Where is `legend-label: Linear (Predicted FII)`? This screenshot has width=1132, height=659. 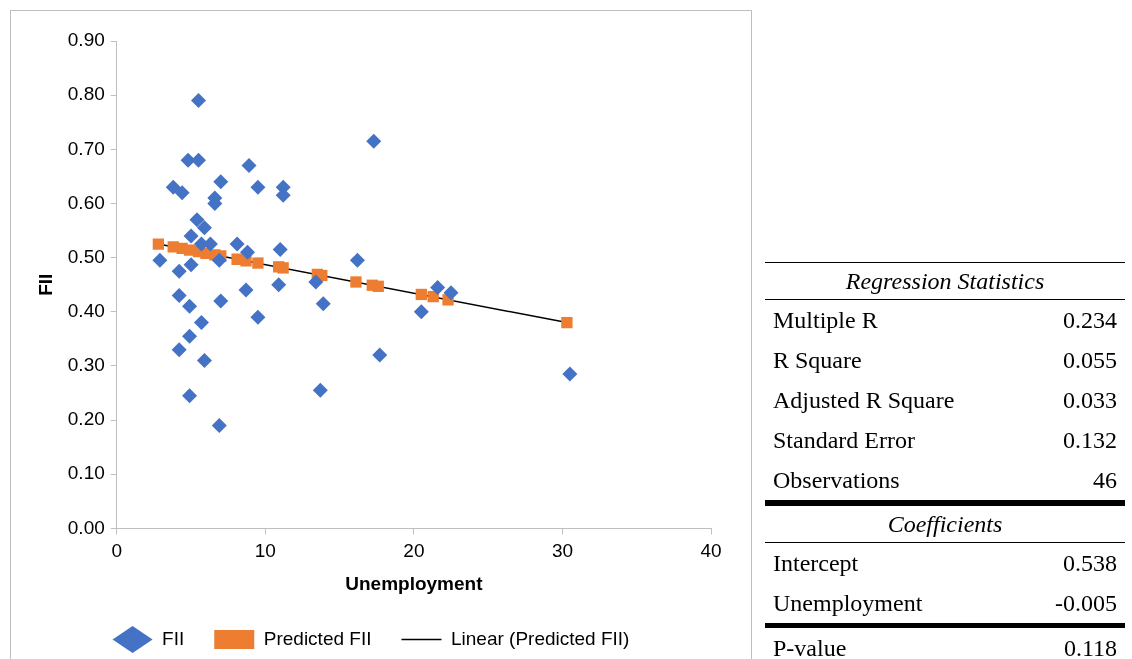 legend-label: Linear (Predicted FII) is located at coordinates (540, 638).